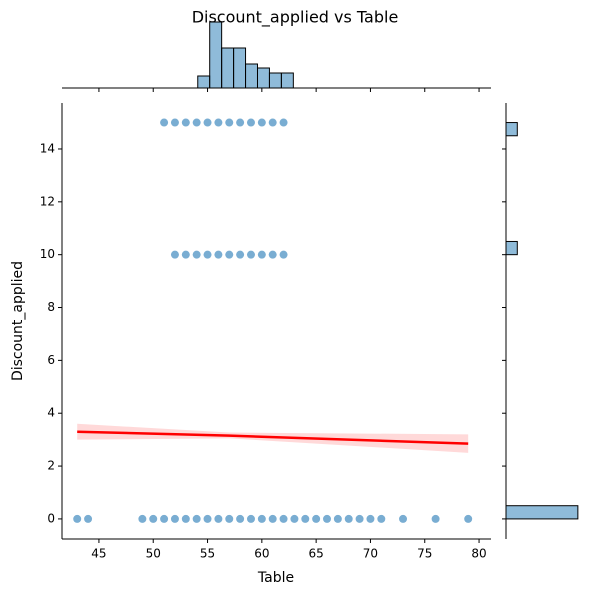 The image size is (589, 600). I want to click on x-axis-label: Table, so click(275, 578).